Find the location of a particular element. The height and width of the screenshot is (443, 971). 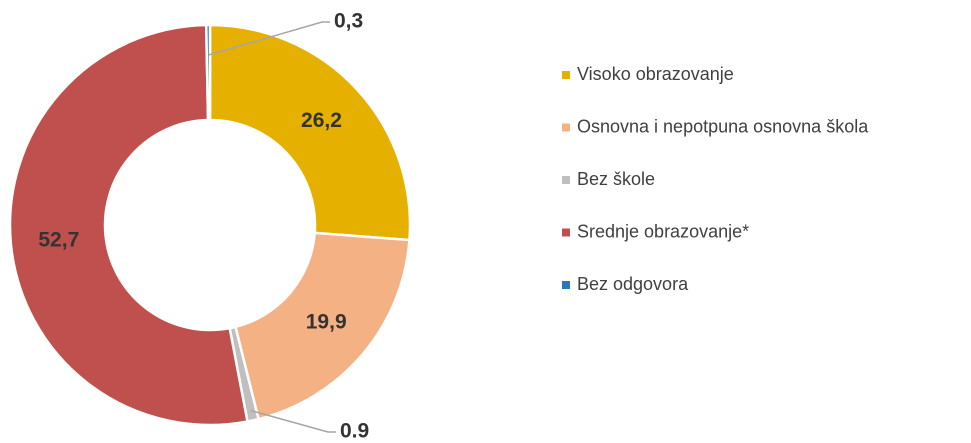

value-label: 0.9 is located at coordinates (354, 431).